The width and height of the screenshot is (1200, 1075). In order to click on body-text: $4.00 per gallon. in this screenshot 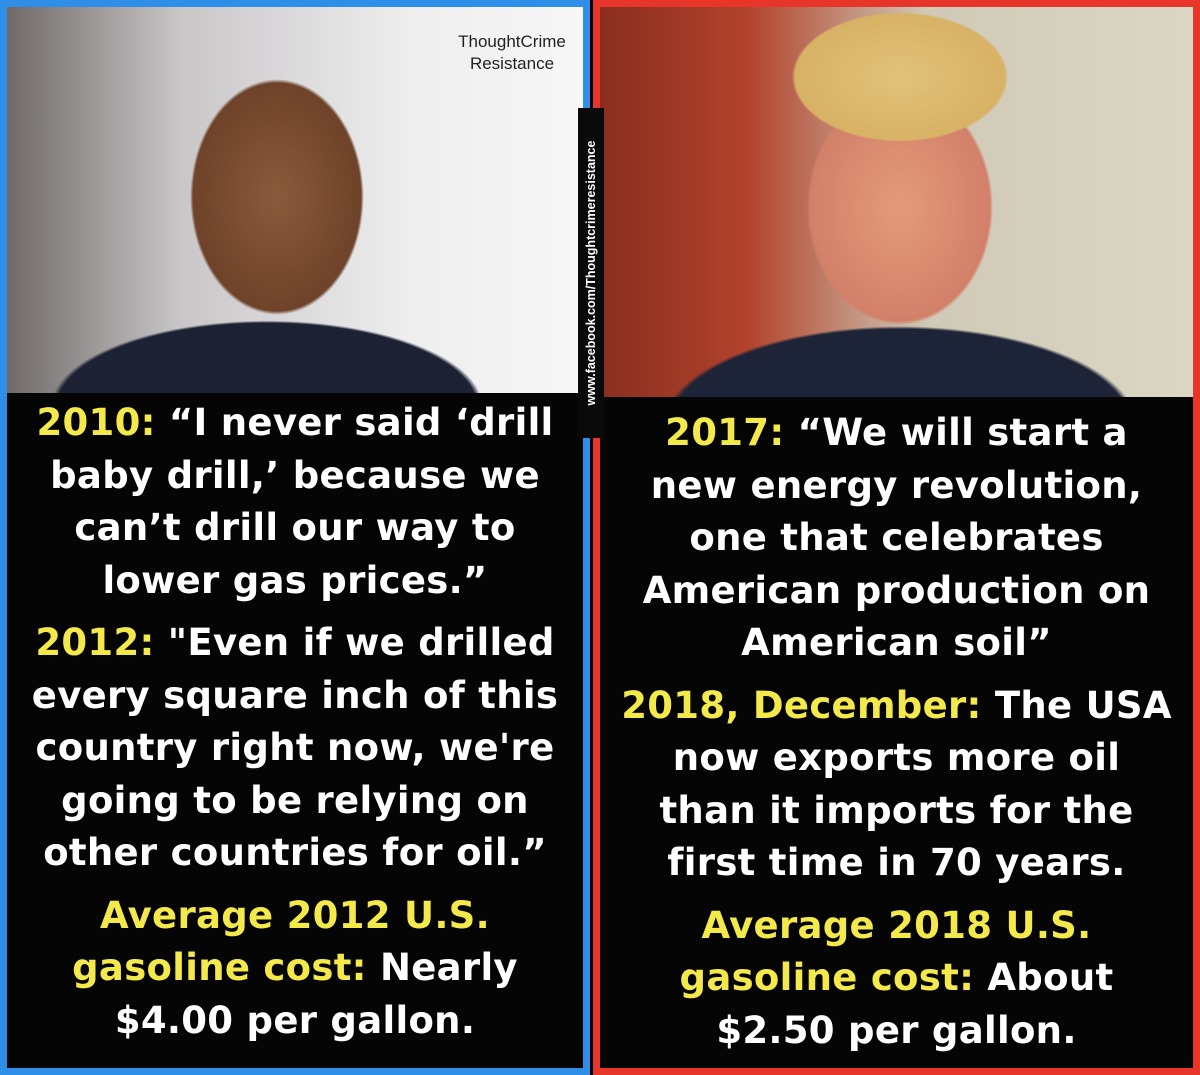, I will do `click(295, 1020)`.